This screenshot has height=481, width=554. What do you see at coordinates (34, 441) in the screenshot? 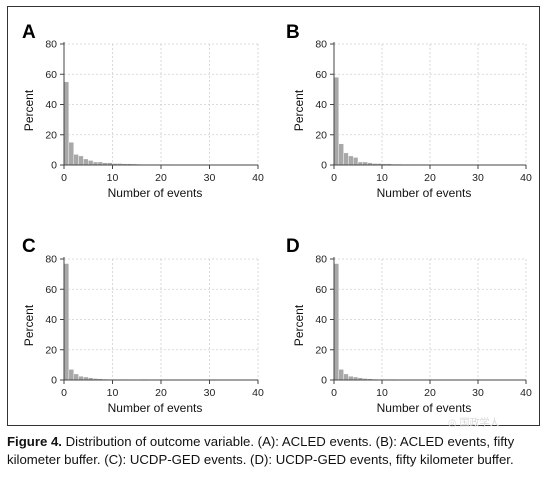
I see `caption-label: Figure 4.` at bounding box center [34, 441].